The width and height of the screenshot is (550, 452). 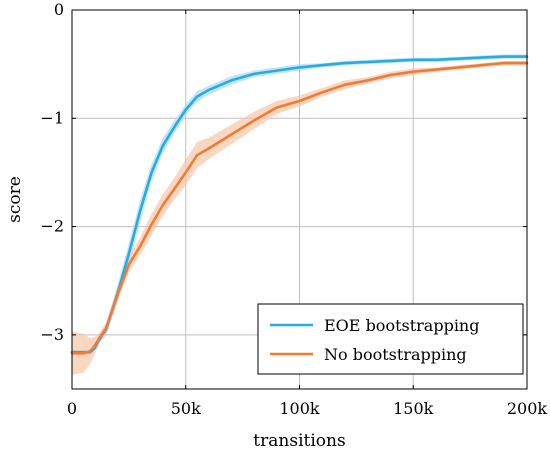 I want to click on legend-label: EOE bootstrapping, so click(x=401, y=325).